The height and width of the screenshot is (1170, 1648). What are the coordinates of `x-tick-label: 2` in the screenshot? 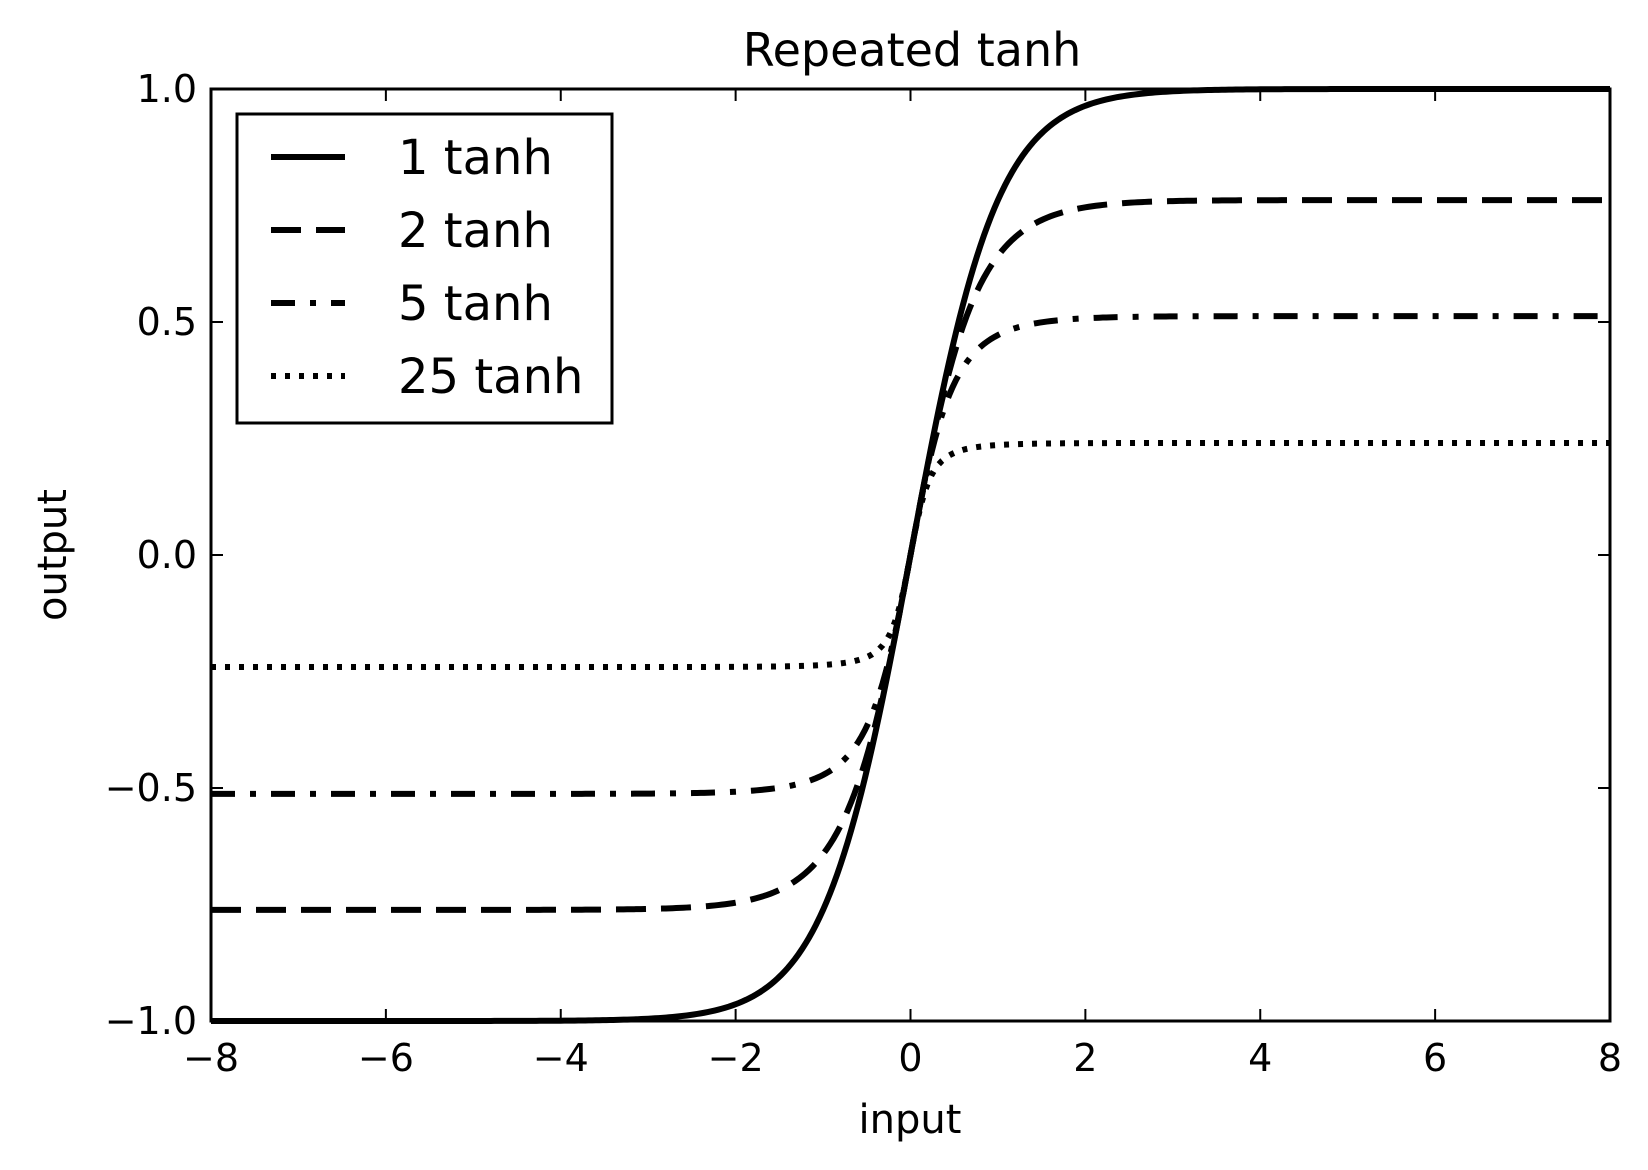 It's located at (1085, 1058).